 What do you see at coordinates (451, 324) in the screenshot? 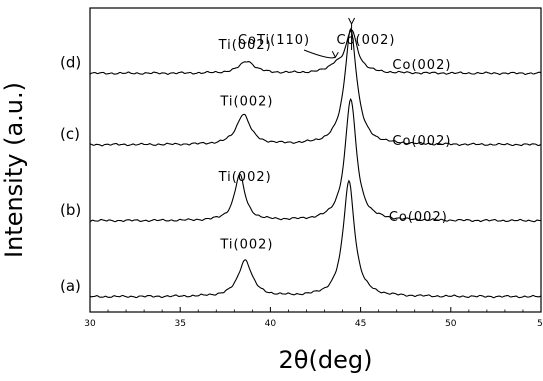
I see `x-tick-label: 50` at bounding box center [451, 324].